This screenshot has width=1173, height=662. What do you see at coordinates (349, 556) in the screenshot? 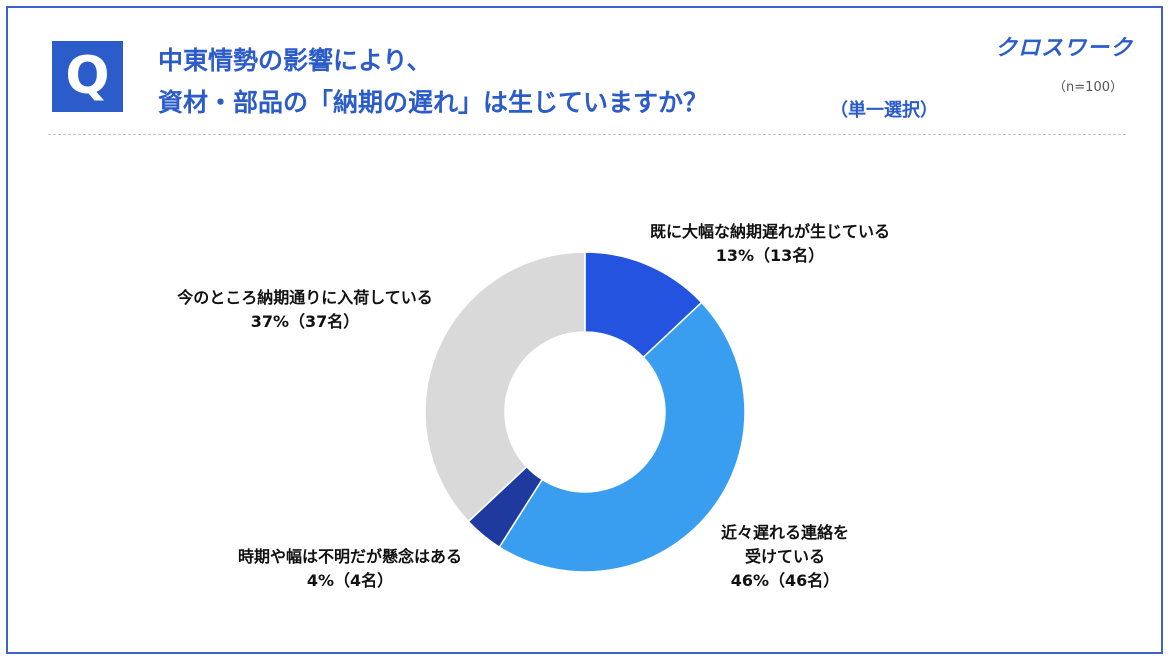
I see `label-concerned-name: 時期や幅は不明だが懸念はある` at bounding box center [349, 556].